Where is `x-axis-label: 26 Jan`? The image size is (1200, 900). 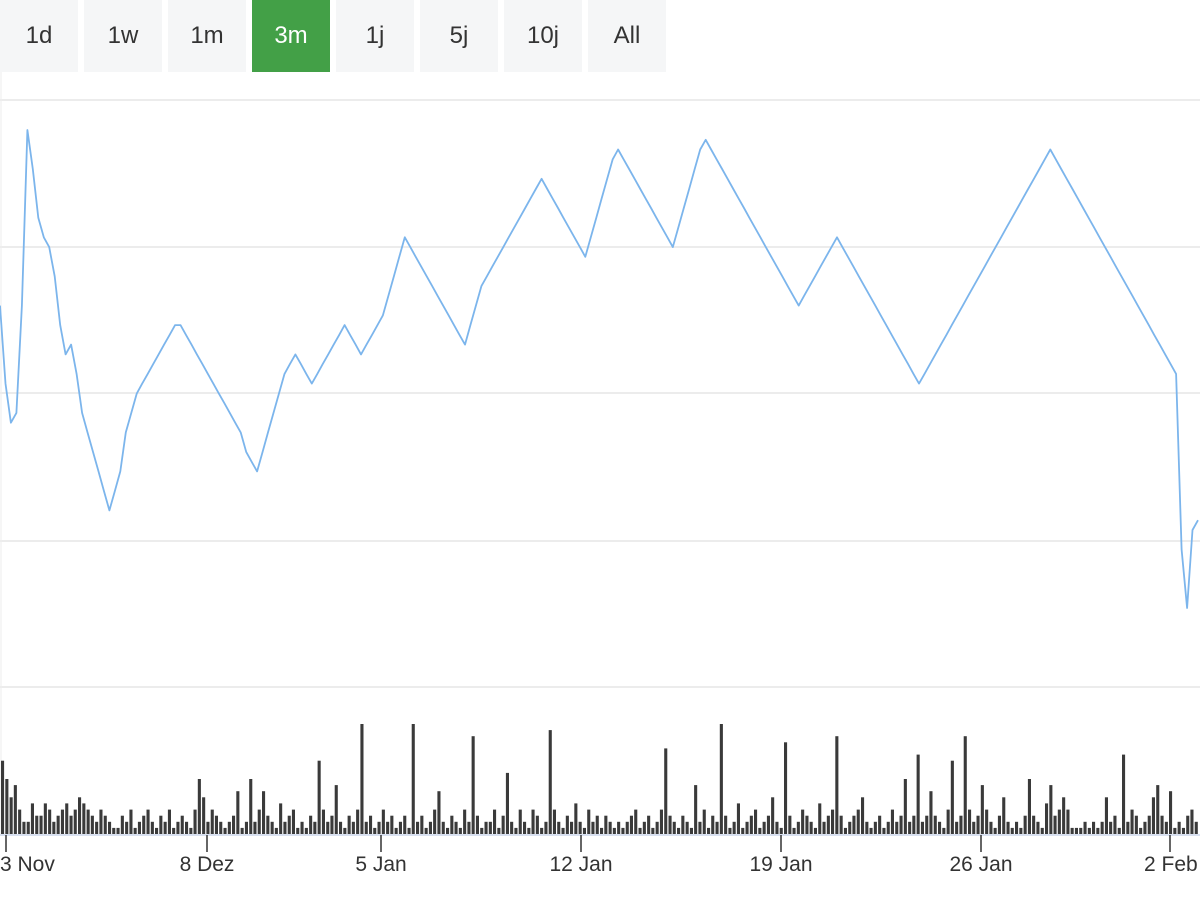
x-axis-label: 26 Jan is located at coordinates (980, 864).